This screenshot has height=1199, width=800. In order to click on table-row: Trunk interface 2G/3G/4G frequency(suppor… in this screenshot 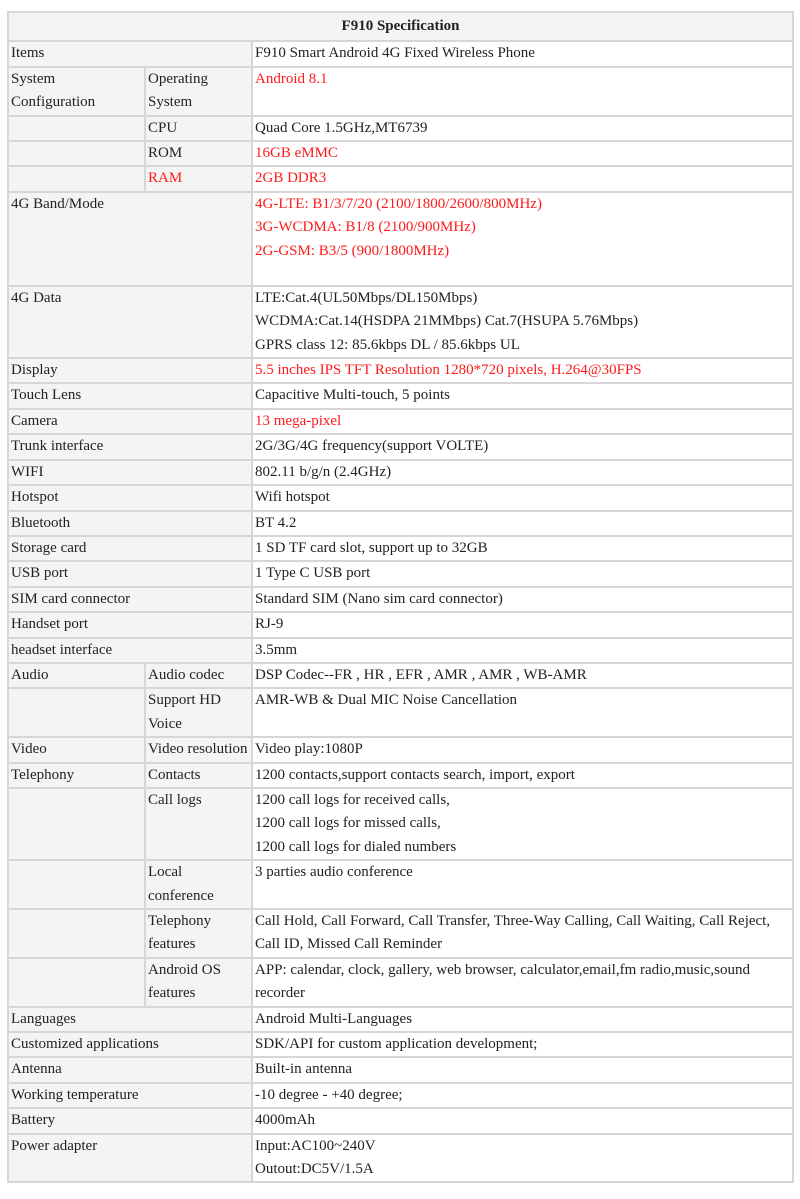, I will do `click(400, 447)`.